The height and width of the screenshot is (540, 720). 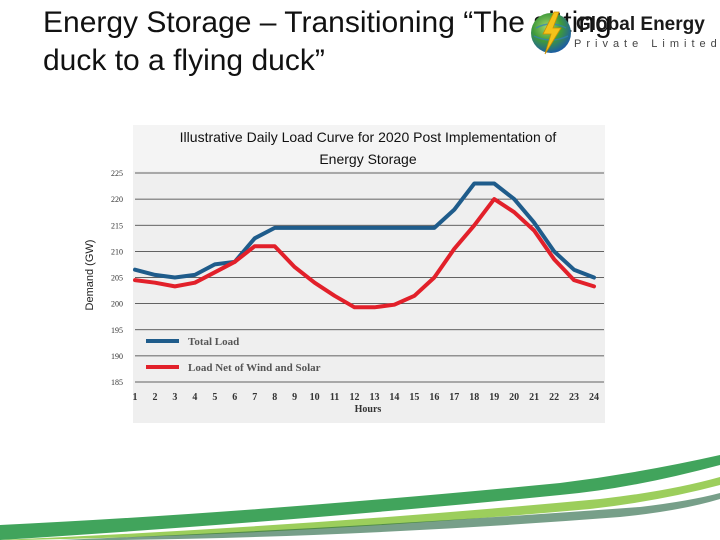 I want to click on legend-label: Total Load, so click(x=213, y=342).